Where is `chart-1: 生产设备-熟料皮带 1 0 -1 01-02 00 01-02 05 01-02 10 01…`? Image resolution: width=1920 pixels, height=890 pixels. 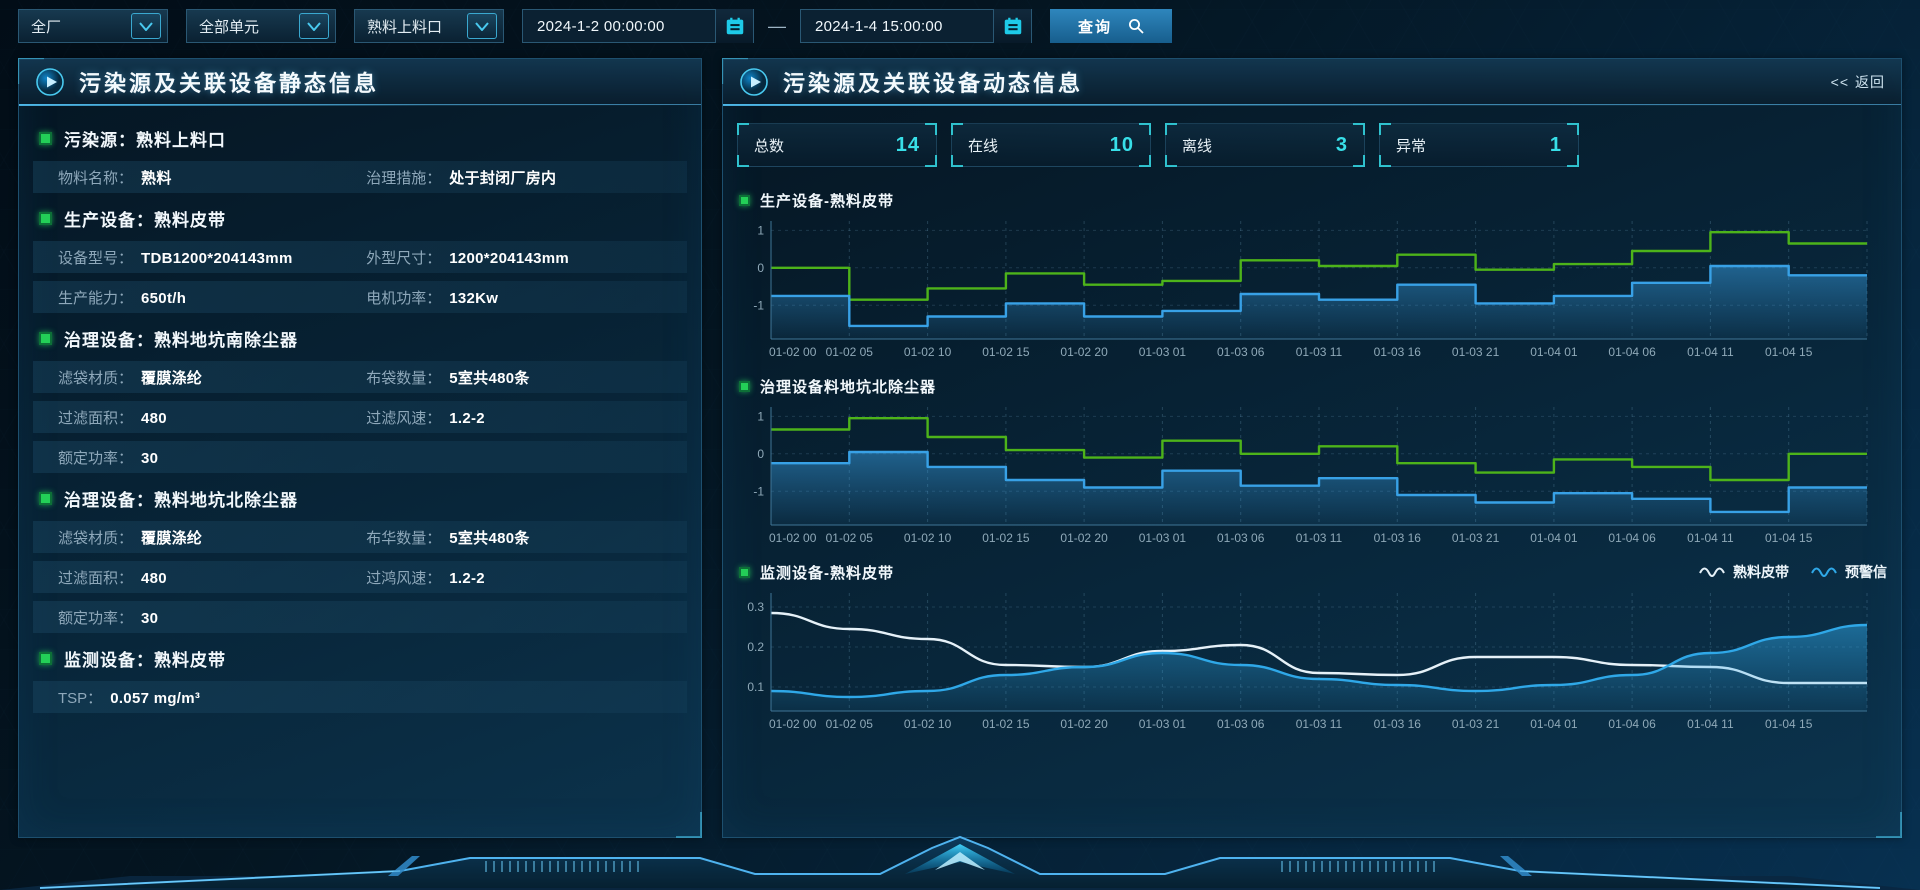
chart-1: 生产设备-熟料皮带 1 0 -1 01-02 00 01-02 05 01-02 10 01… is located at coordinates (1312, 275).